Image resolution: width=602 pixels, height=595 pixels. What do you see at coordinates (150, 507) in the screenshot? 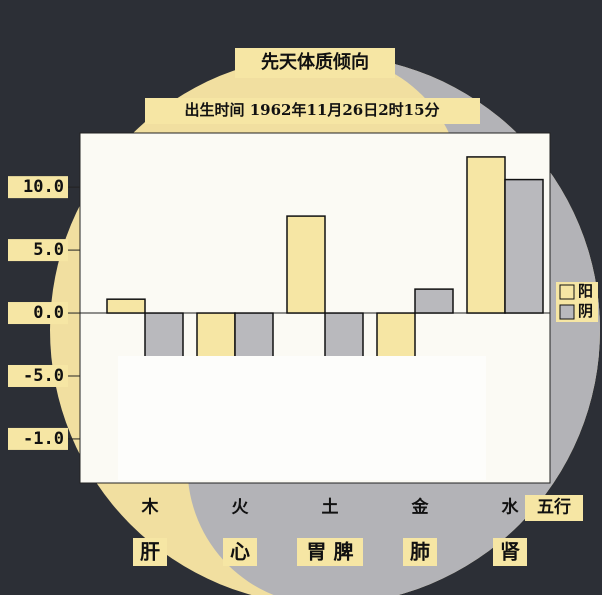
I see `x-tick-label: 木` at bounding box center [150, 507].